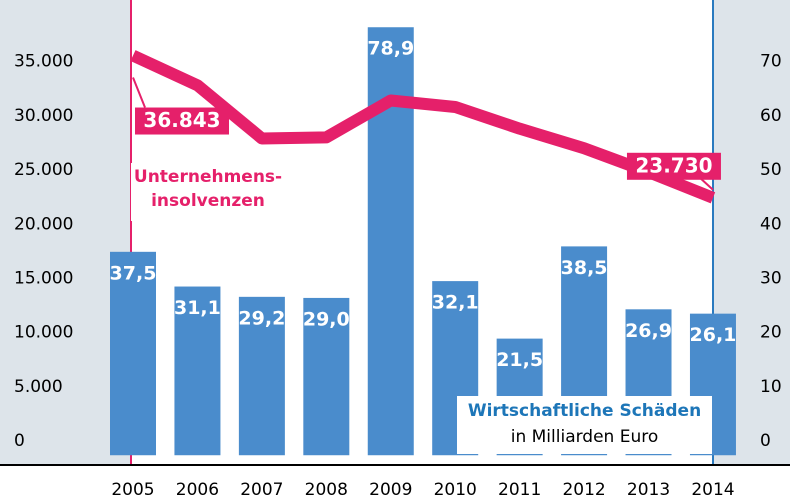 The width and height of the screenshot is (790, 503). Describe the element at coordinates (133, 273) in the screenshot. I see `bar-value-label: 37,5` at that location.